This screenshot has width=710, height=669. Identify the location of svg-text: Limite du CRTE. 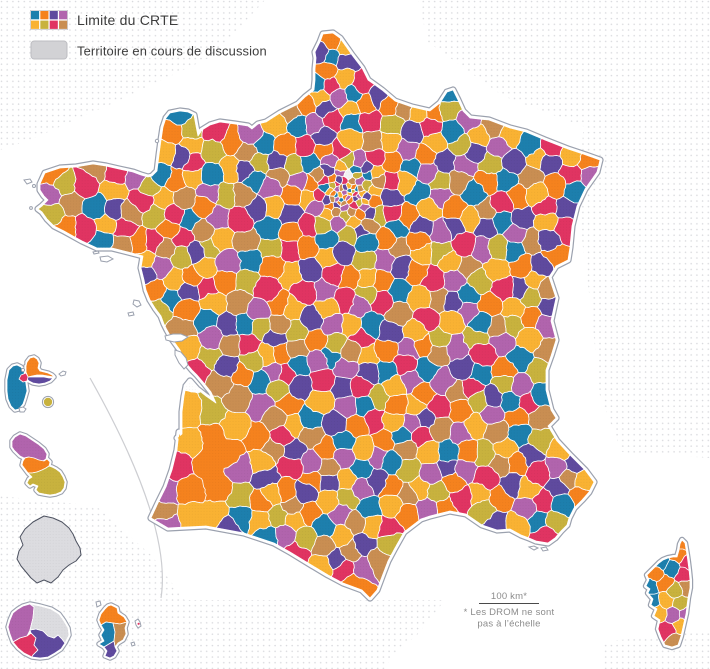
(127, 20).